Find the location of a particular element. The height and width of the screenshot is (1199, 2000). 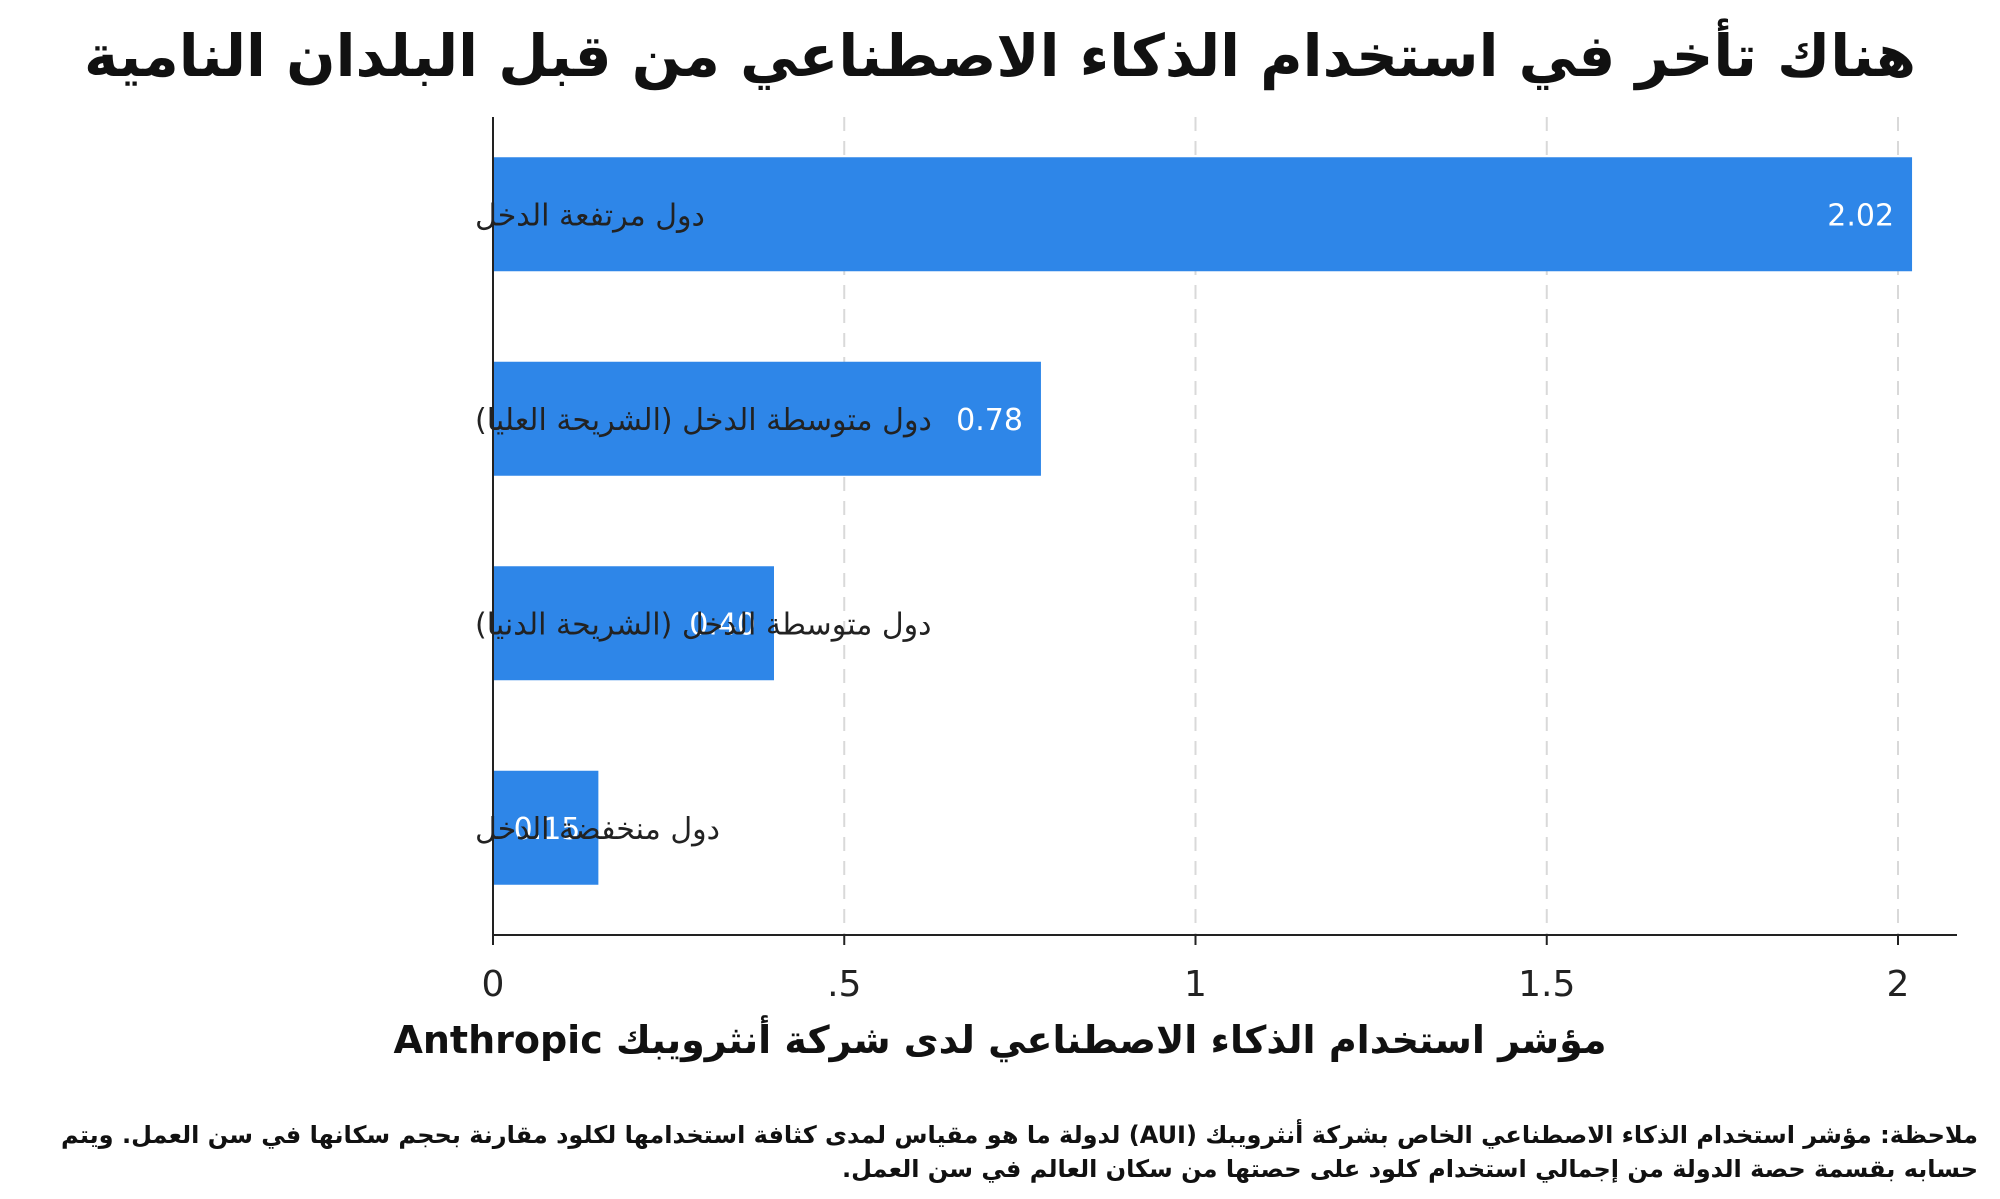

category-label: دول متوسطة الدخل (الشريحة العليا) is located at coordinates (703, 420).